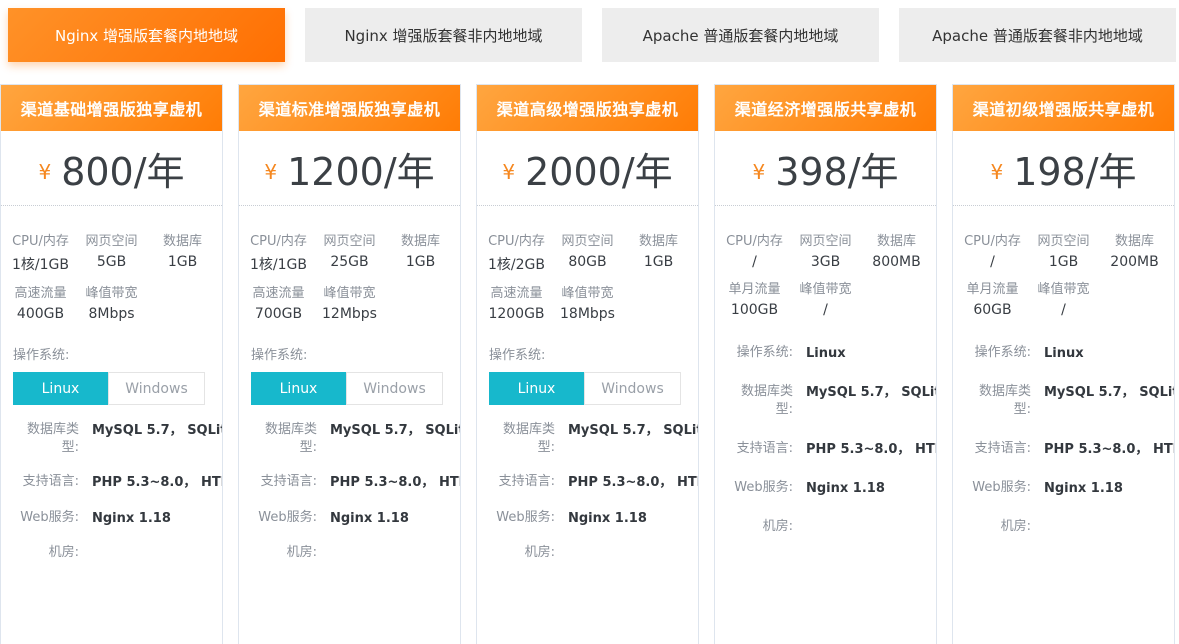 Image resolution: width=1179 pixels, height=644 pixels. I want to click on card-title: 渠道初级增强版共享虚机, so click(1063, 108).